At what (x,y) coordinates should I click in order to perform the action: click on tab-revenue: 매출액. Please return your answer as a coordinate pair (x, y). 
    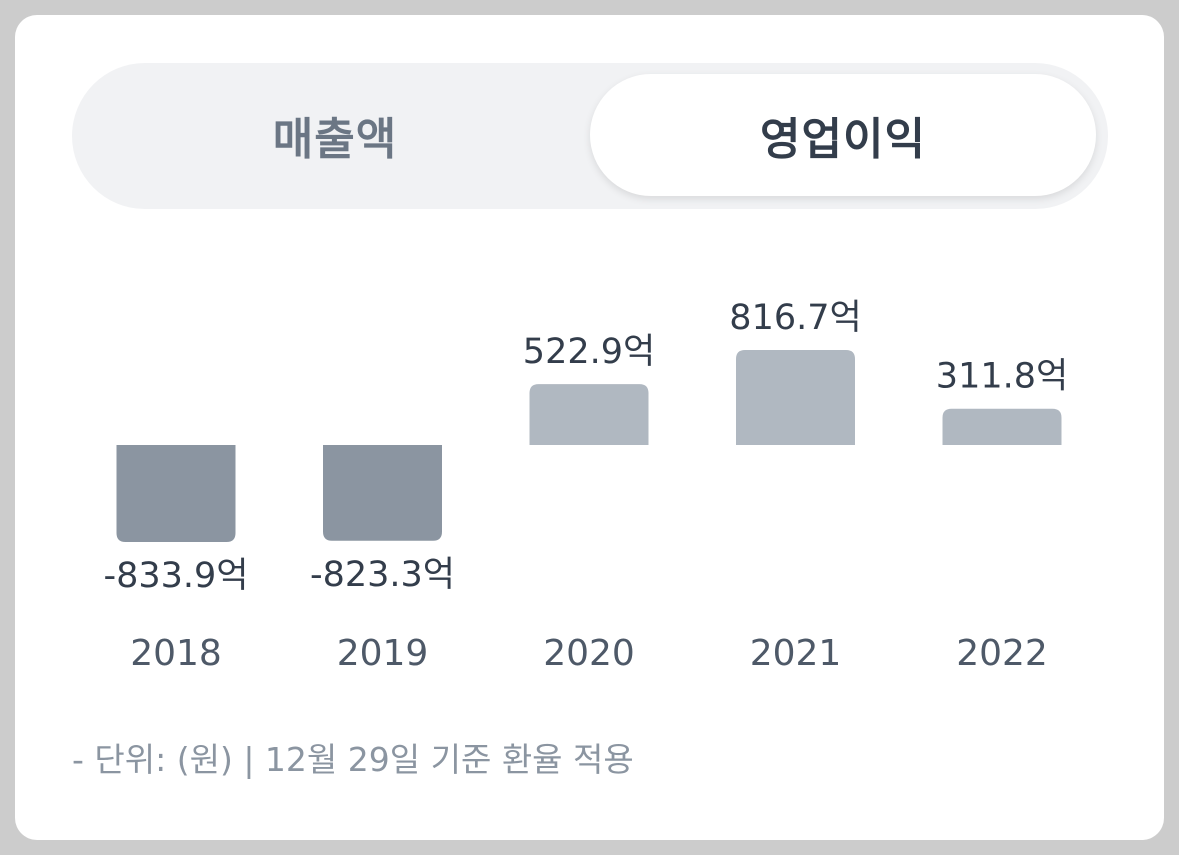
    Looking at the image, I should click on (335, 139).